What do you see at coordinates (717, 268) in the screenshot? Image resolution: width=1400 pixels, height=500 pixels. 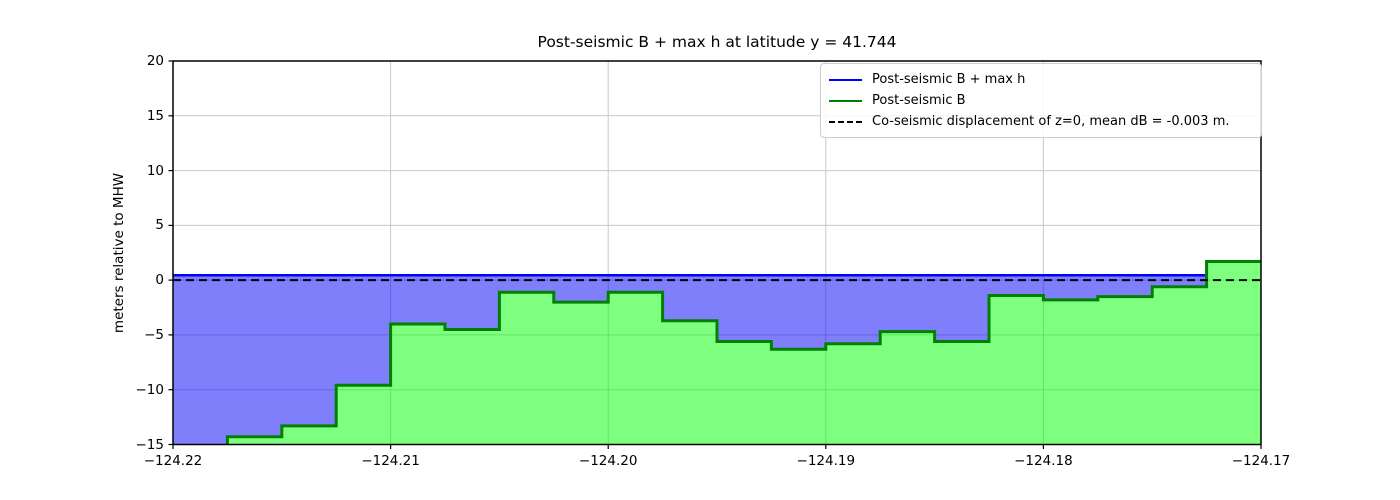 I see `post-seismic-b-plus-maxh-line` at bounding box center [717, 268].